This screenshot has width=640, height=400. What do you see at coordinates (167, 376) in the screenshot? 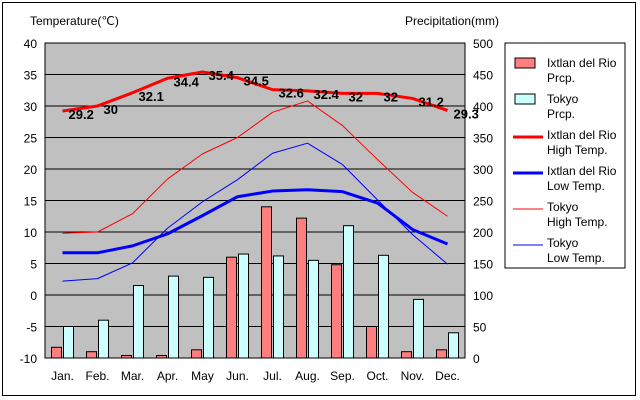
I see `x-tick-label: Apr.` at bounding box center [167, 376].